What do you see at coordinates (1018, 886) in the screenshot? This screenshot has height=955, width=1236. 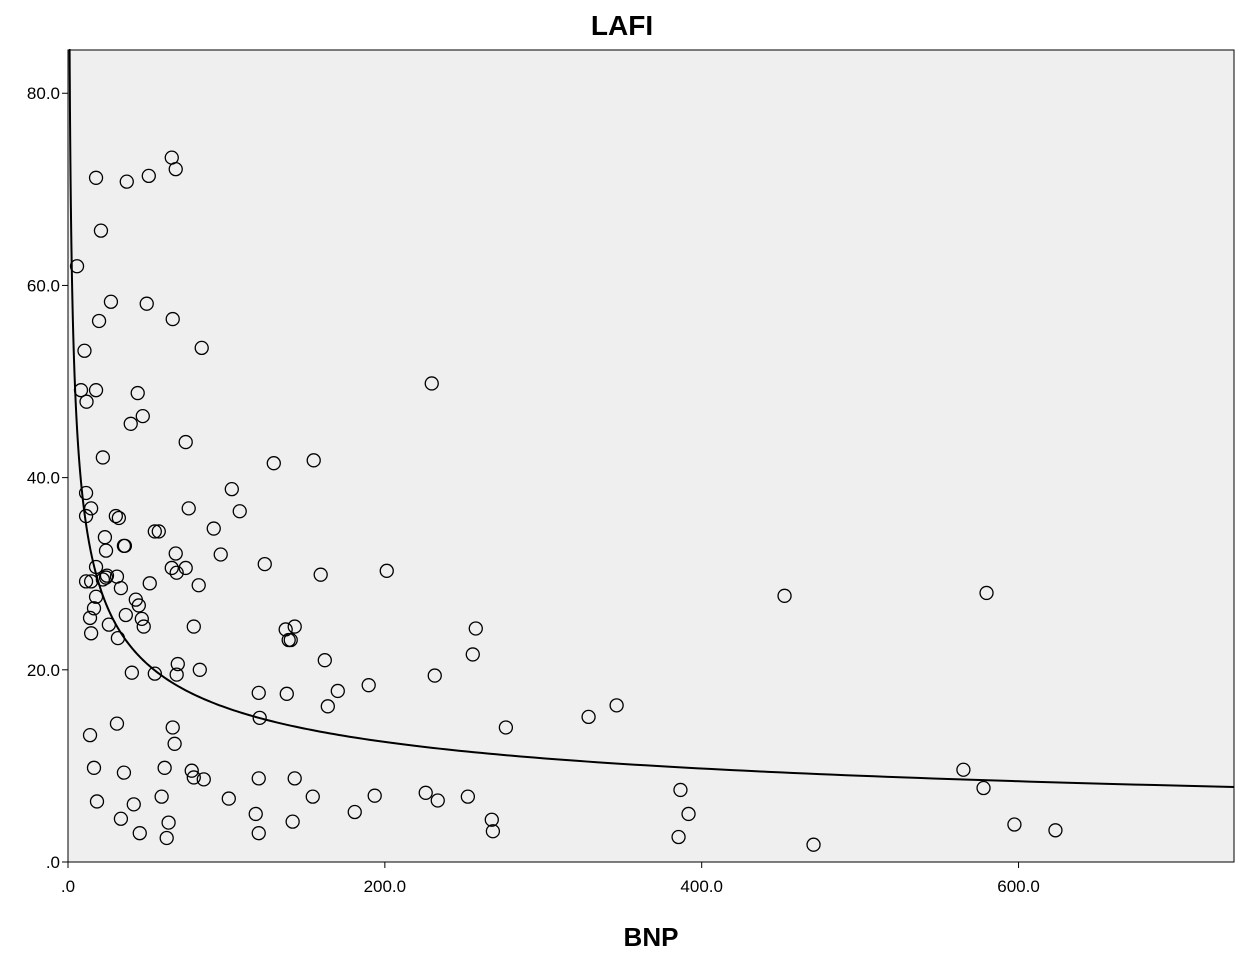 I see `x-tick-label: 600.0` at bounding box center [1018, 886].